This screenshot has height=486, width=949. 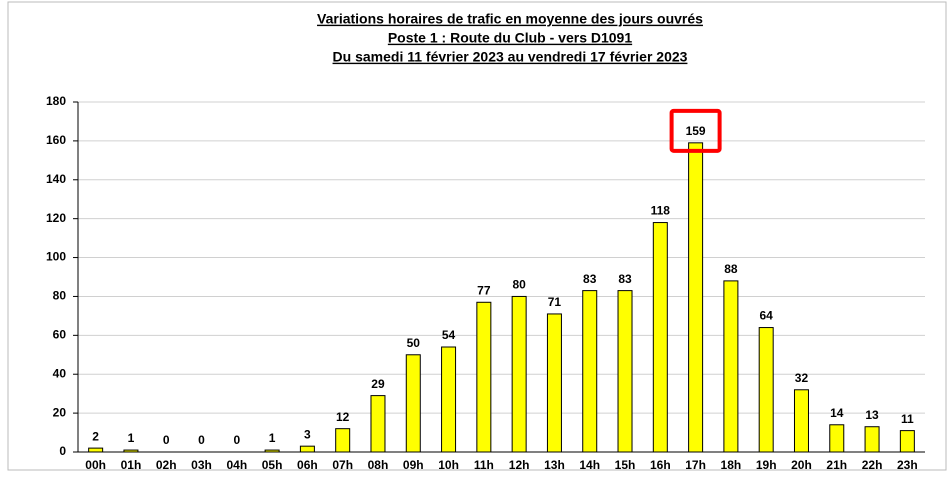 What do you see at coordinates (731, 269) in the screenshot?
I see `data-label: 88` at bounding box center [731, 269].